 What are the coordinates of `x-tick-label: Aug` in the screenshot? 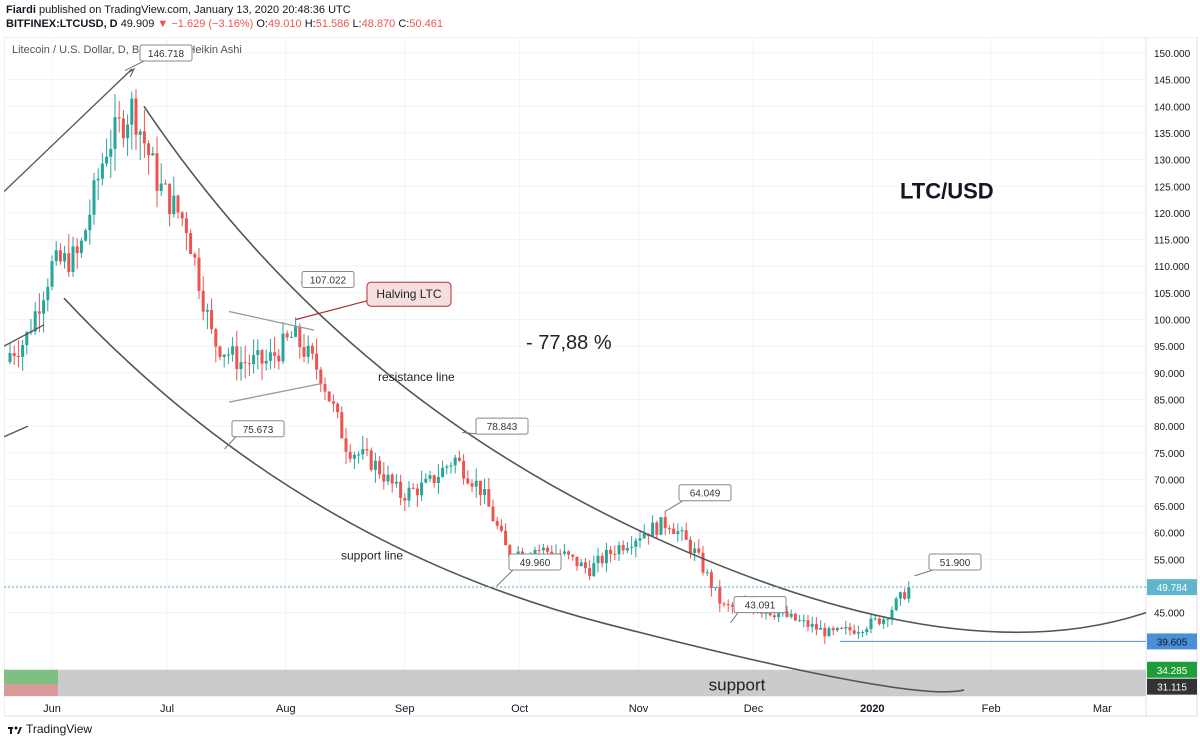 It's located at (286, 709).